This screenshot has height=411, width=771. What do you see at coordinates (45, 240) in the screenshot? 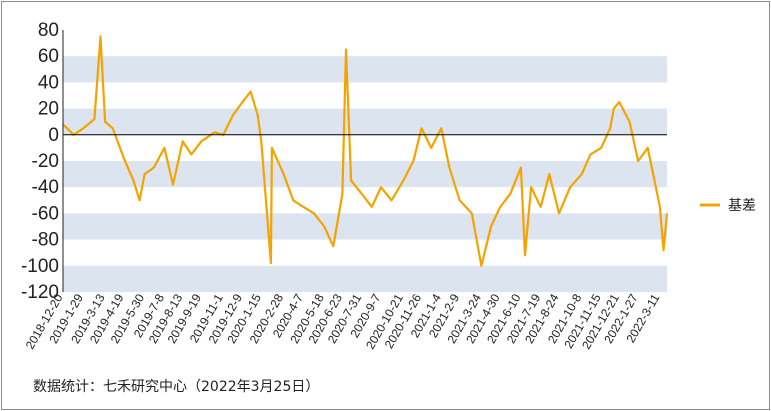
I see `y-tick-label: -80` at bounding box center [45, 240].